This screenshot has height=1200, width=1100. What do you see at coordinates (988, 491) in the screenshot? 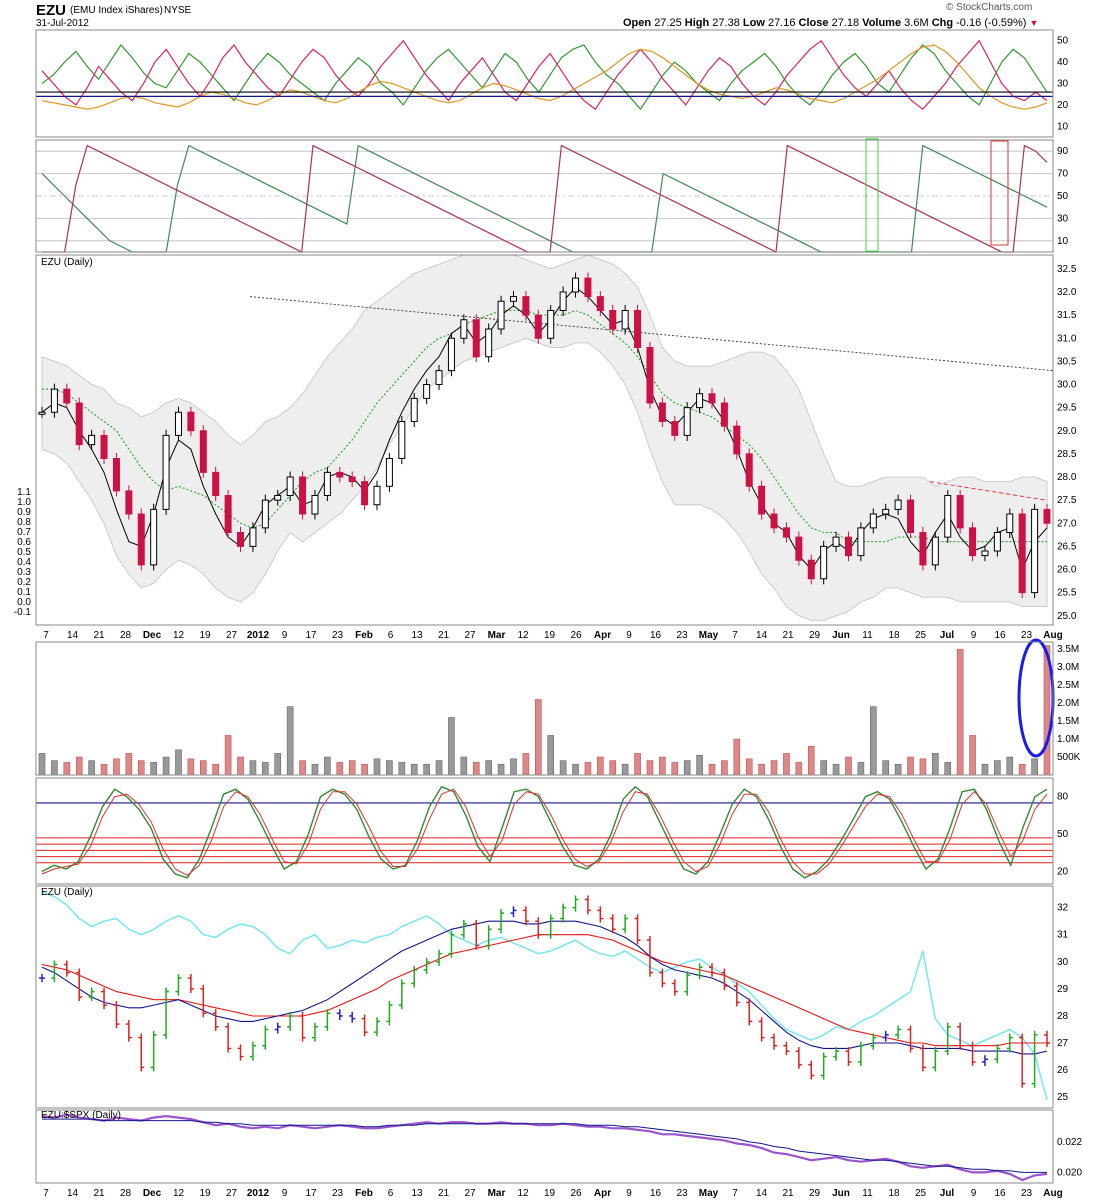
I see `price-trendline` at bounding box center [988, 491].